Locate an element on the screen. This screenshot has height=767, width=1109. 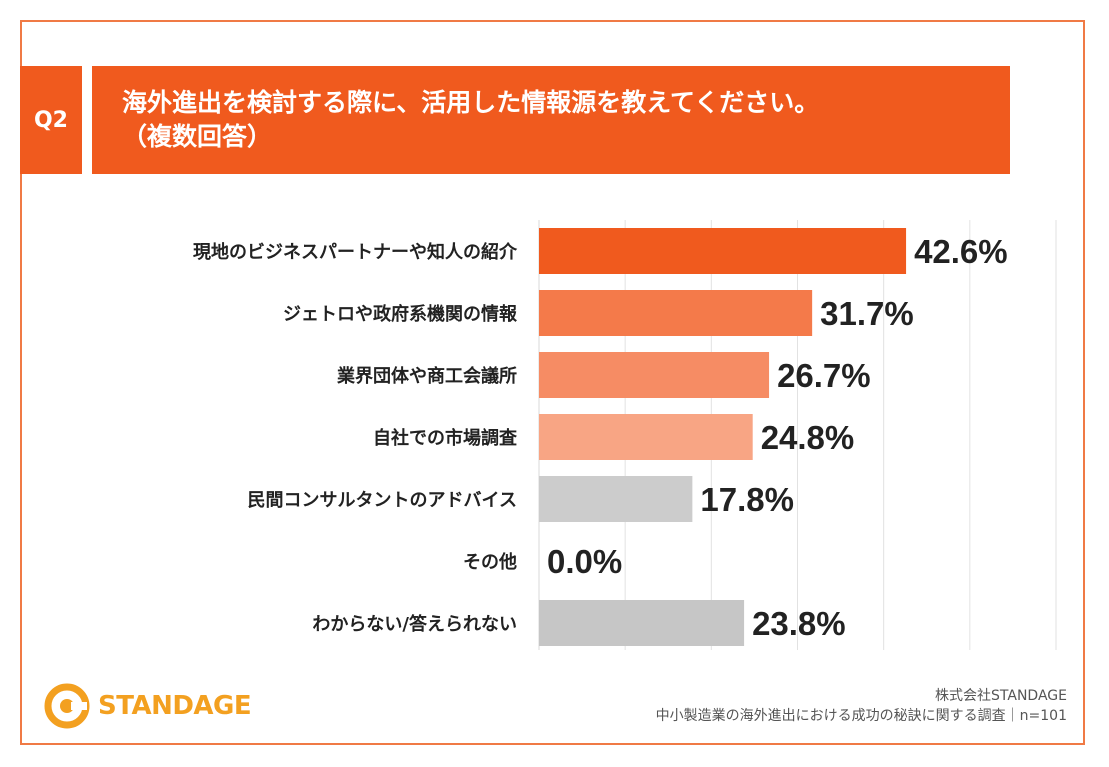
question-text-line2: （複数回答） is located at coordinates (197, 136).